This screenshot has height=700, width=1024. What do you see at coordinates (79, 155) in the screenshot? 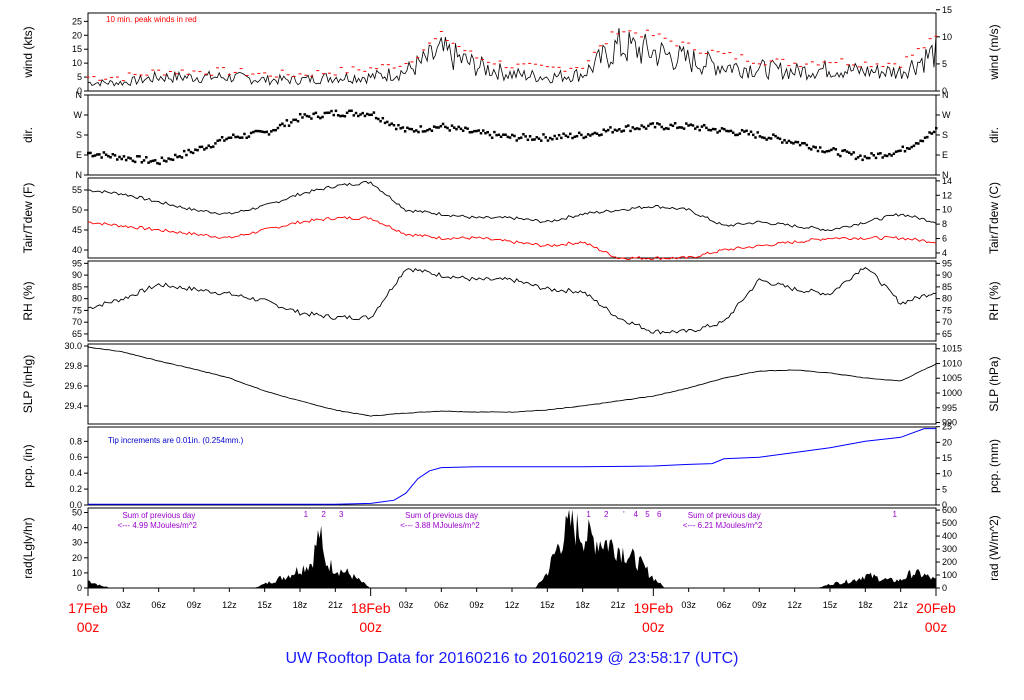
I see `dir-tick-label-left: E` at bounding box center [79, 155].